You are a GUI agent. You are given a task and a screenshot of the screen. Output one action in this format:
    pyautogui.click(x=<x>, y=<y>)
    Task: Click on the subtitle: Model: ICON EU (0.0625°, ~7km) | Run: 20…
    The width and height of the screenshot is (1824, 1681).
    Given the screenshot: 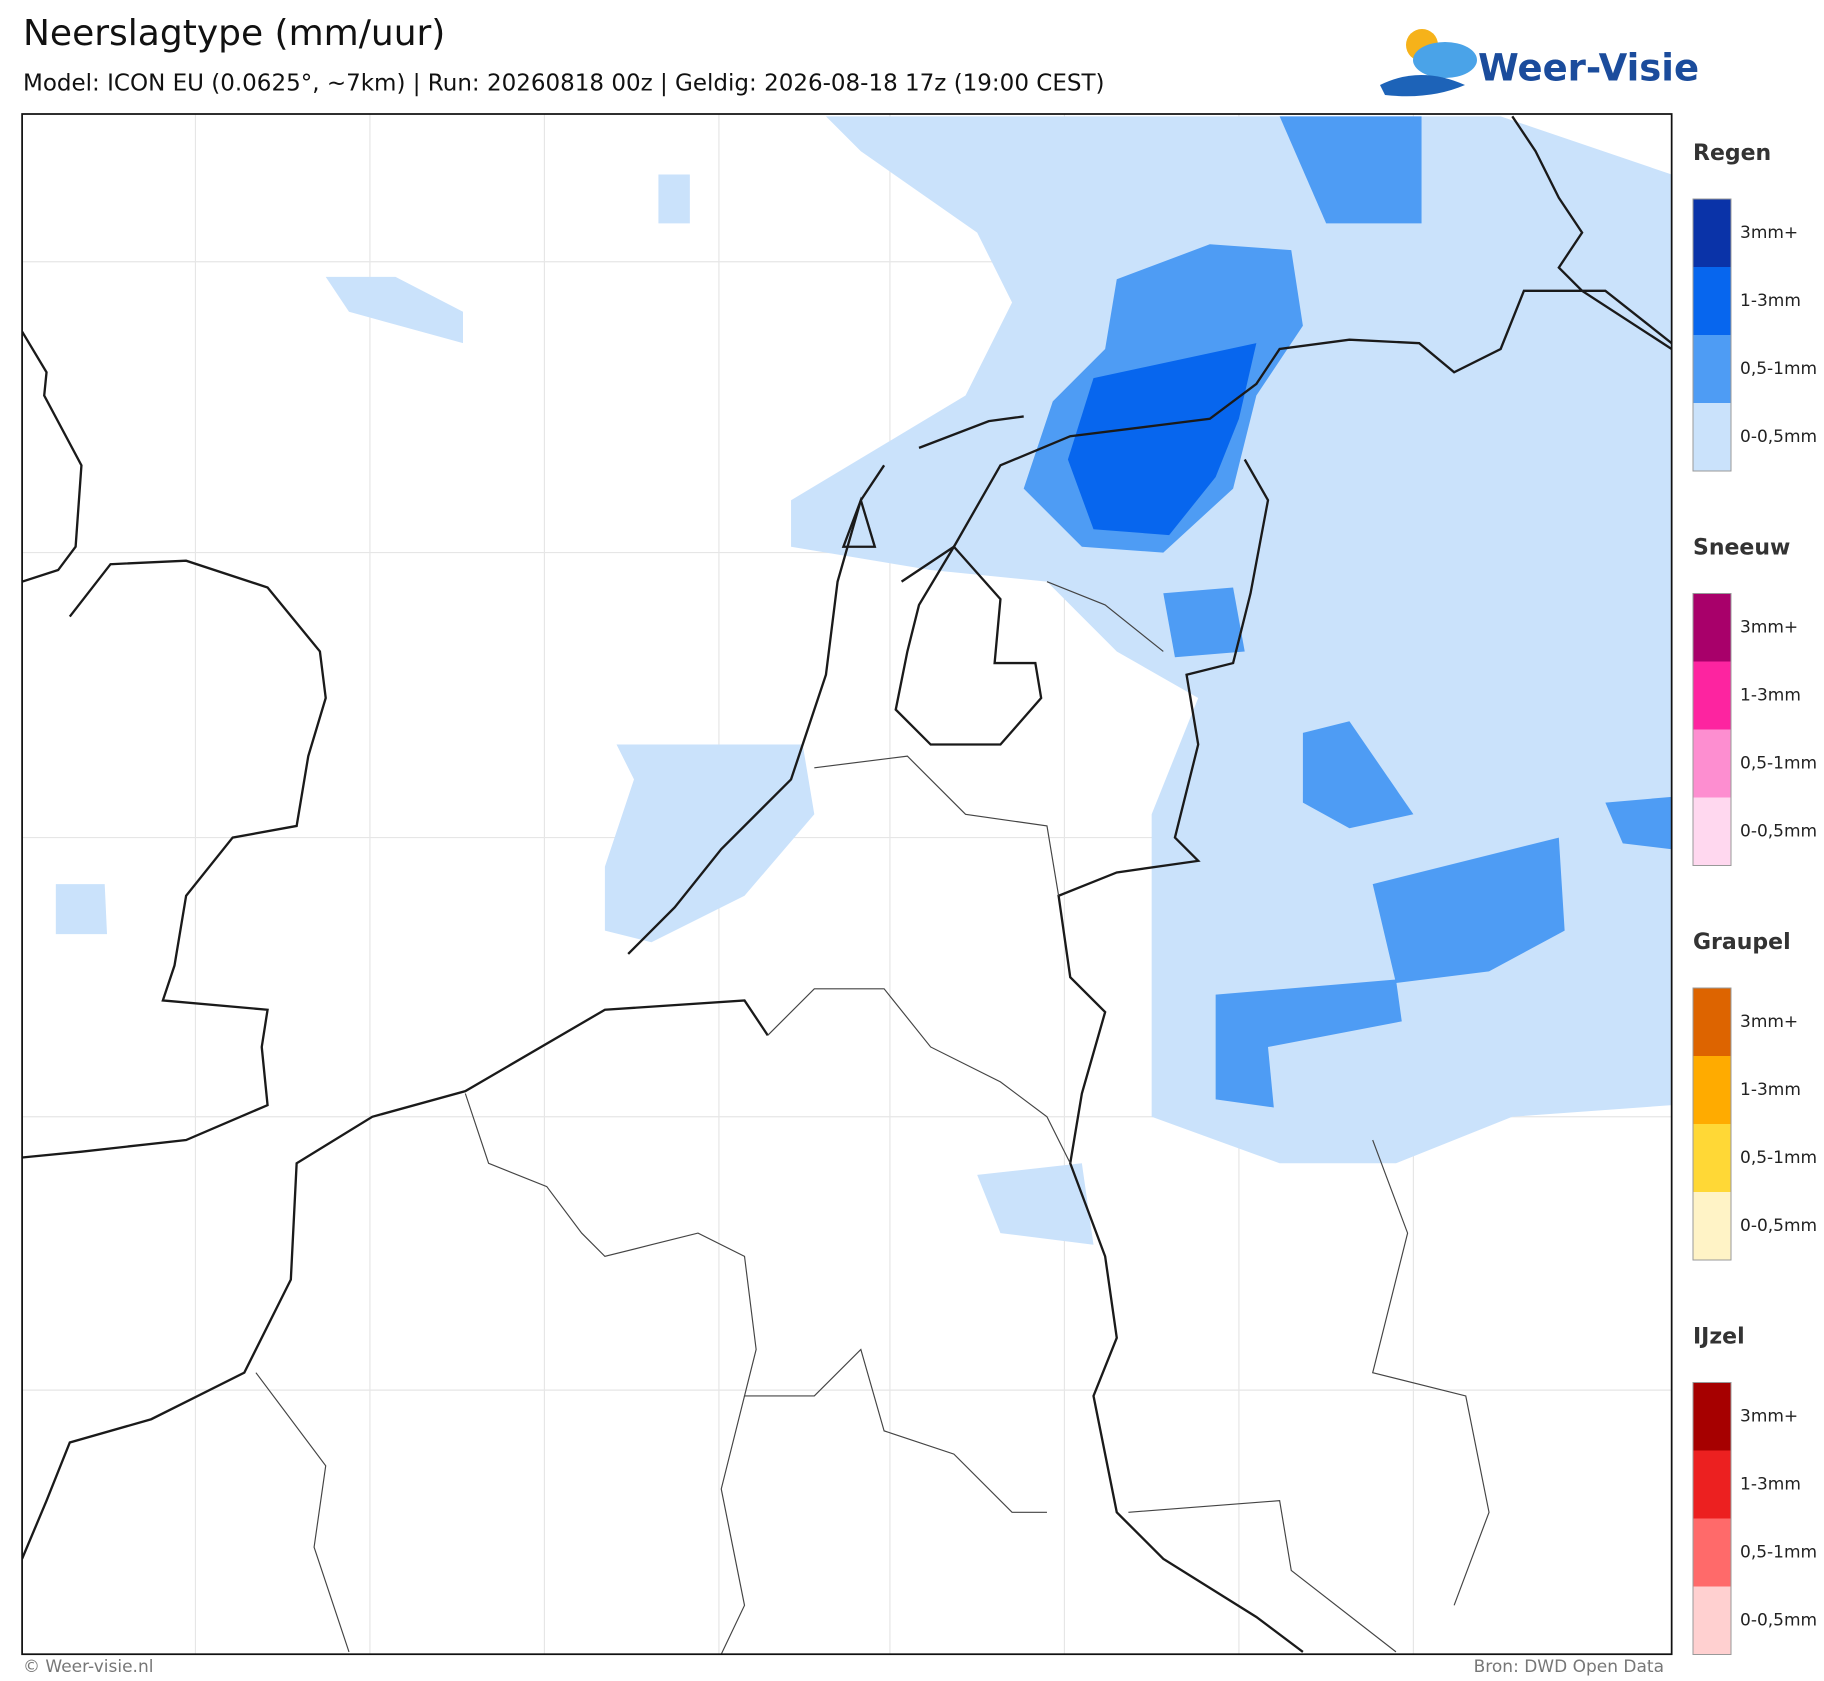 What is the action you would take?
    pyautogui.click(x=563, y=84)
    